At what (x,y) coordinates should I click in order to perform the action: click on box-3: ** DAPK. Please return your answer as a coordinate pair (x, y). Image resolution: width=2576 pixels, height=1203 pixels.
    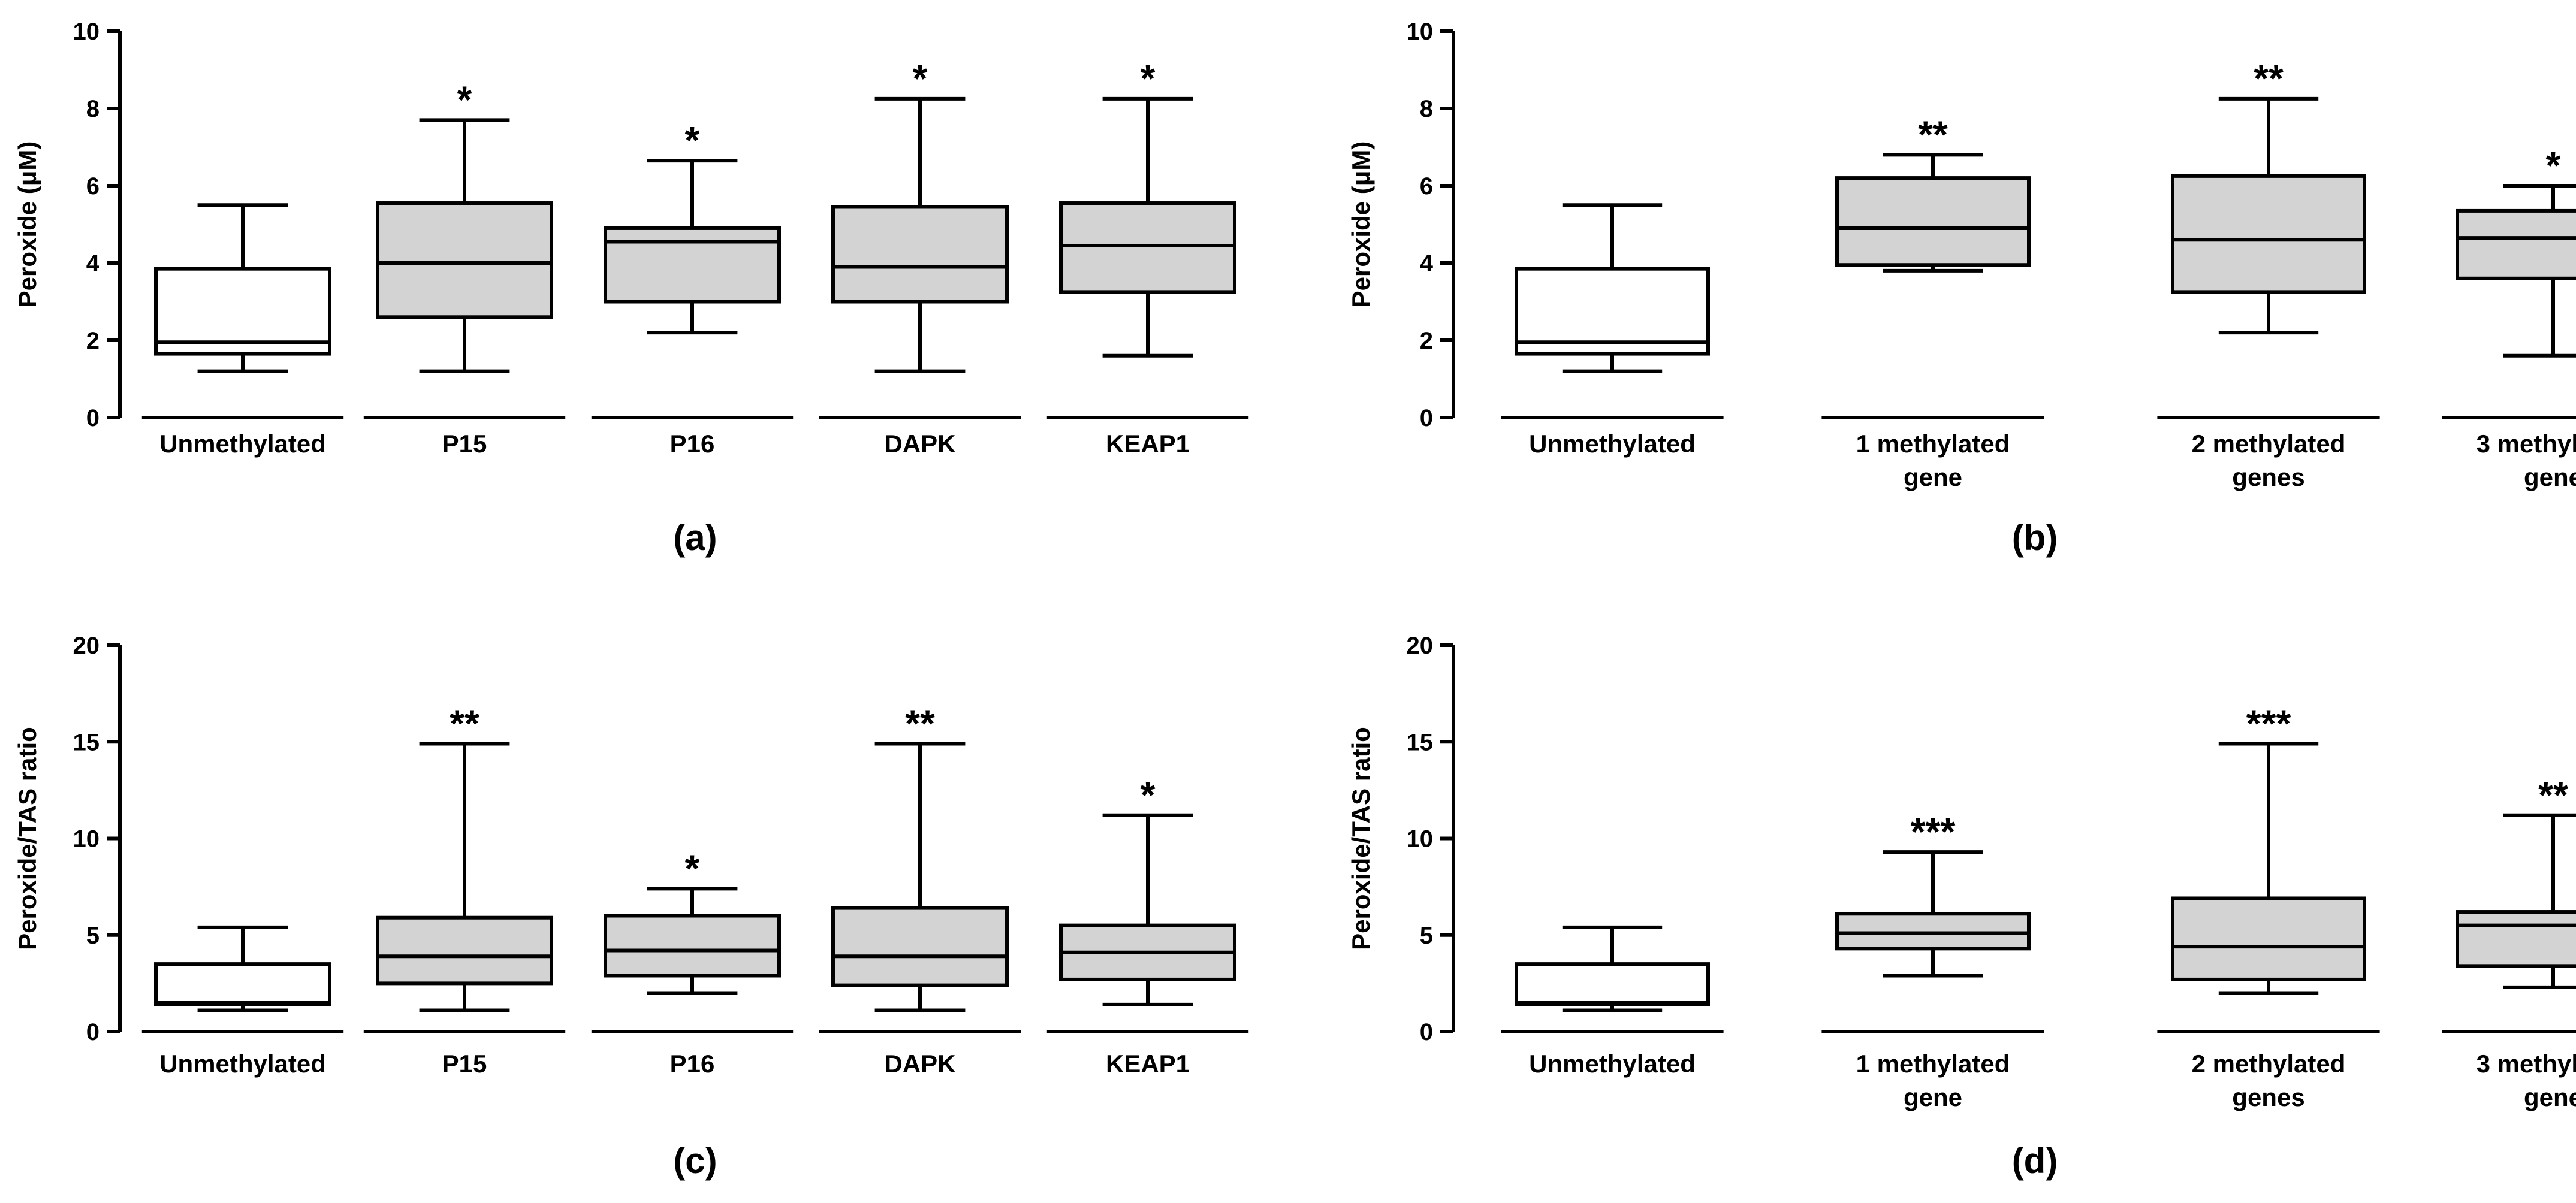
    Looking at the image, I should click on (920, 890).